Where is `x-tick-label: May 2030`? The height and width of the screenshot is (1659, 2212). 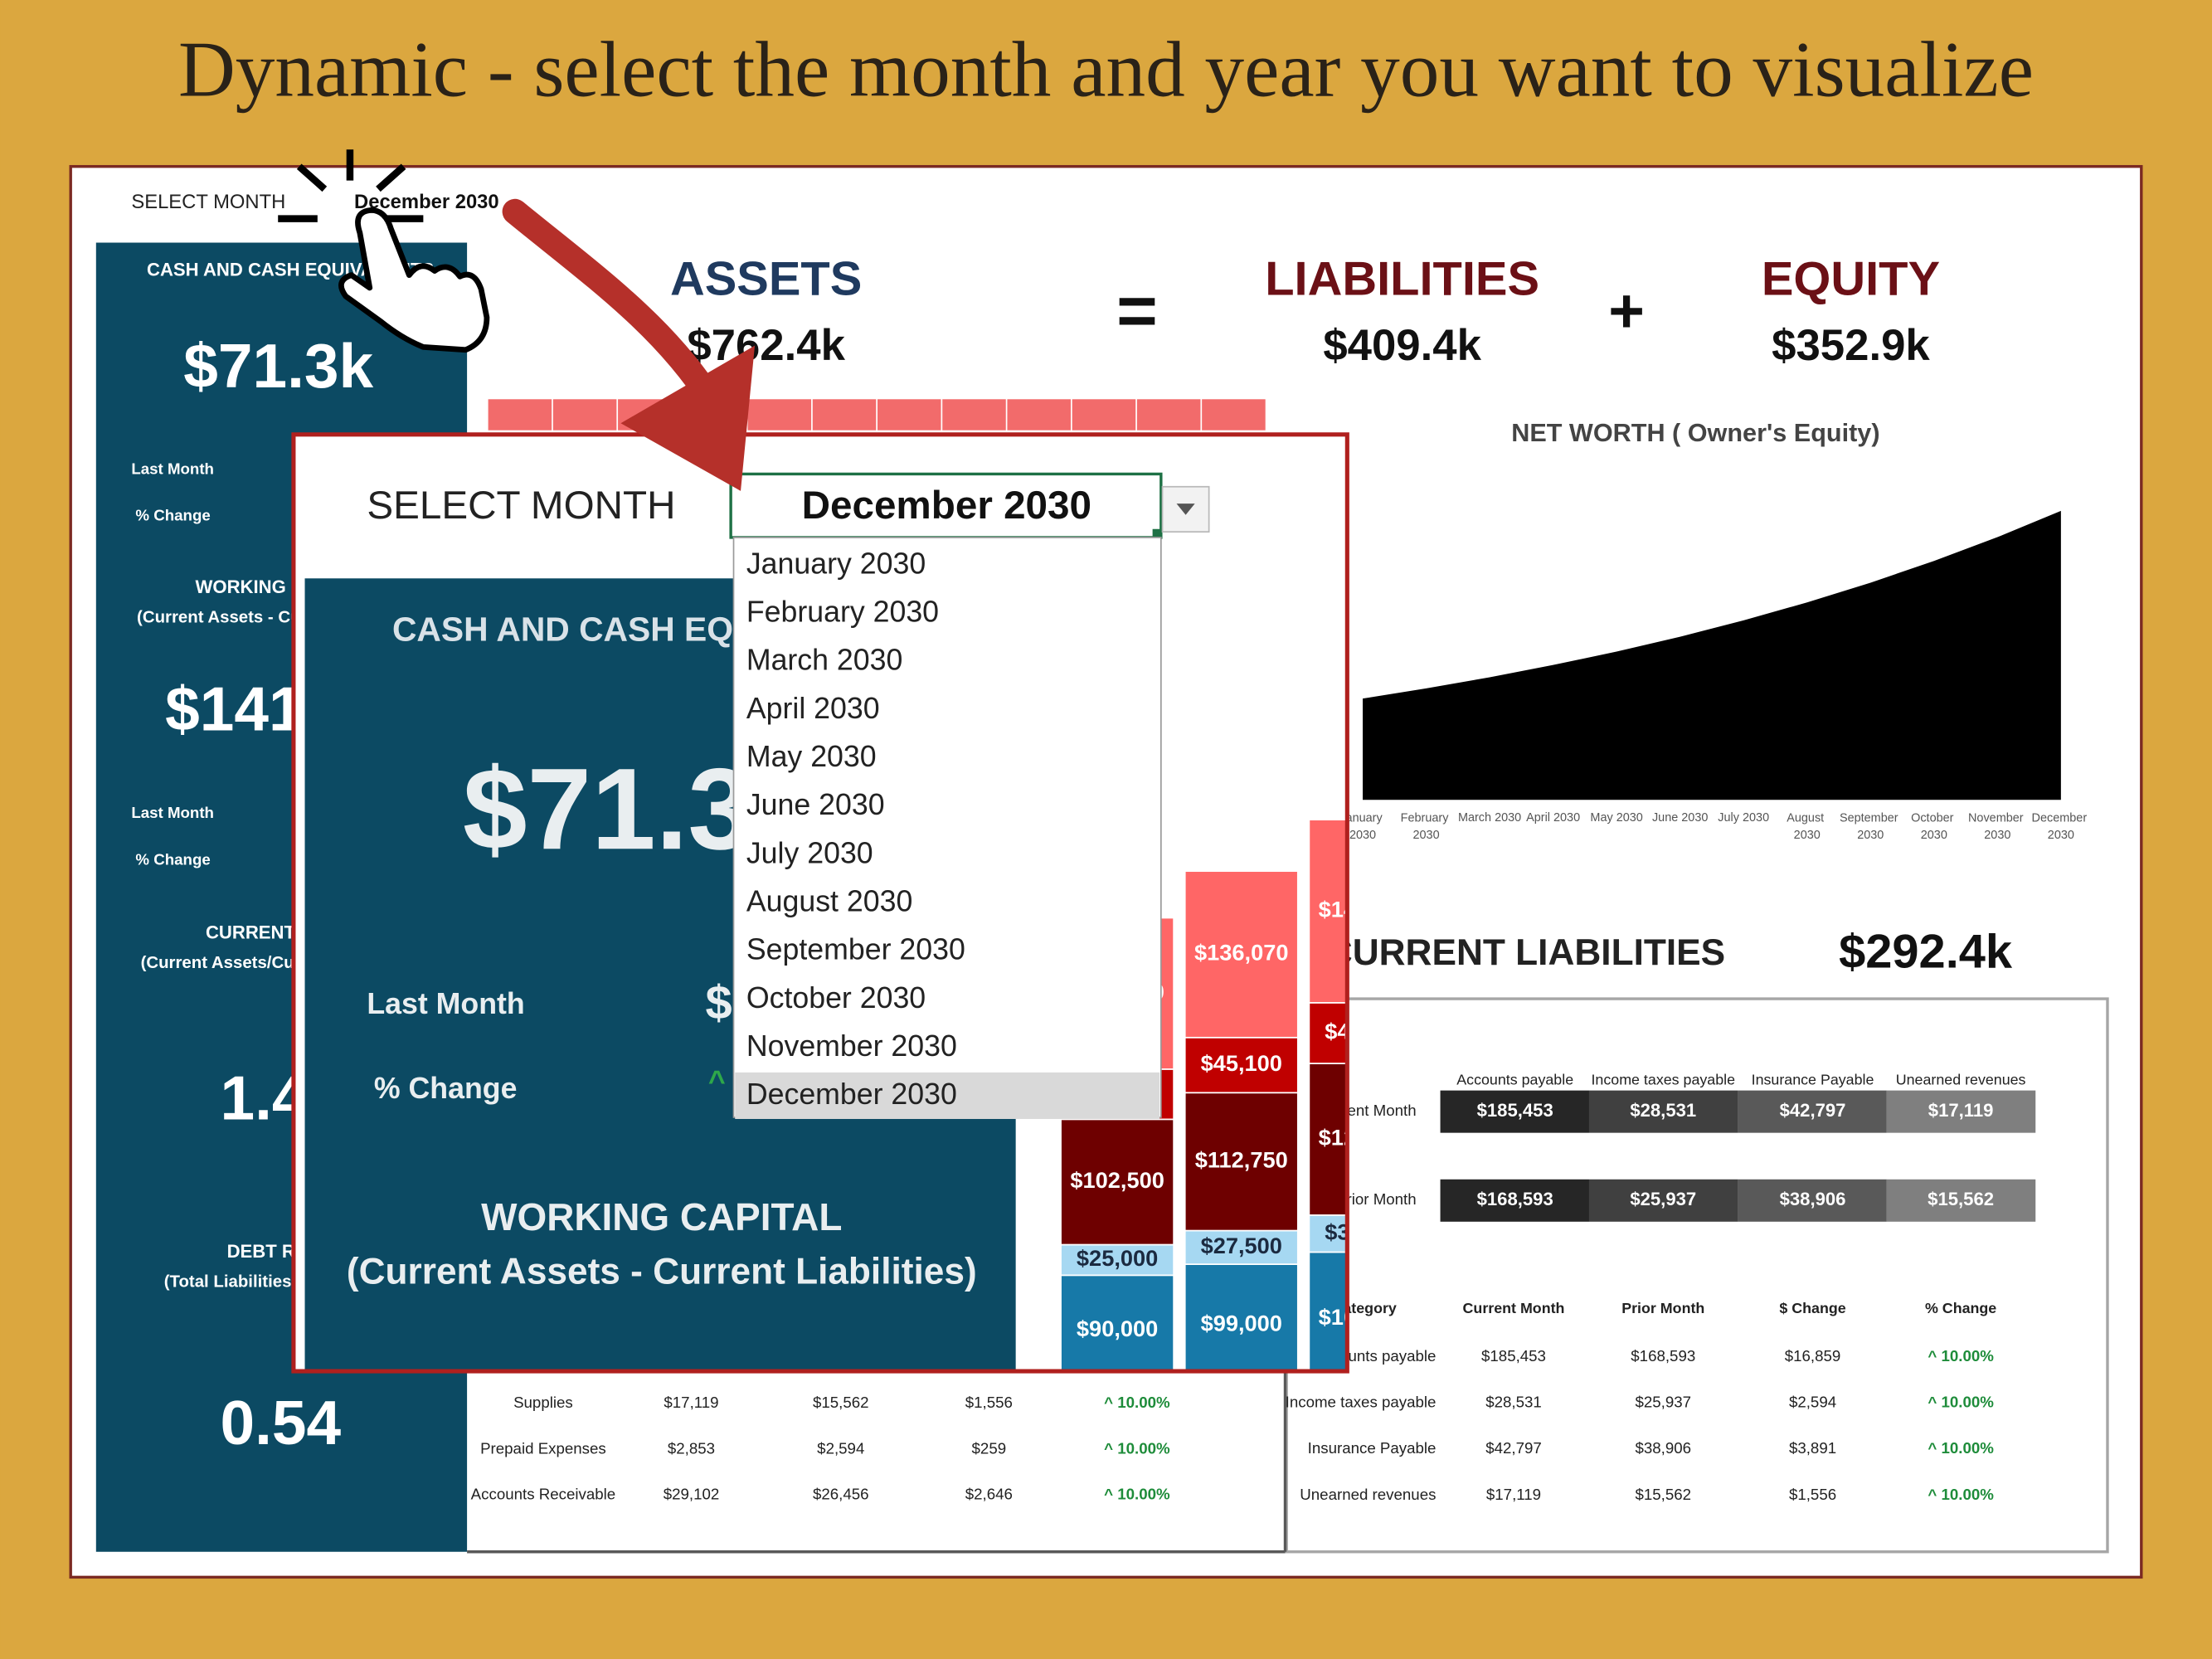 x-tick-label: May 2030 is located at coordinates (1616, 818).